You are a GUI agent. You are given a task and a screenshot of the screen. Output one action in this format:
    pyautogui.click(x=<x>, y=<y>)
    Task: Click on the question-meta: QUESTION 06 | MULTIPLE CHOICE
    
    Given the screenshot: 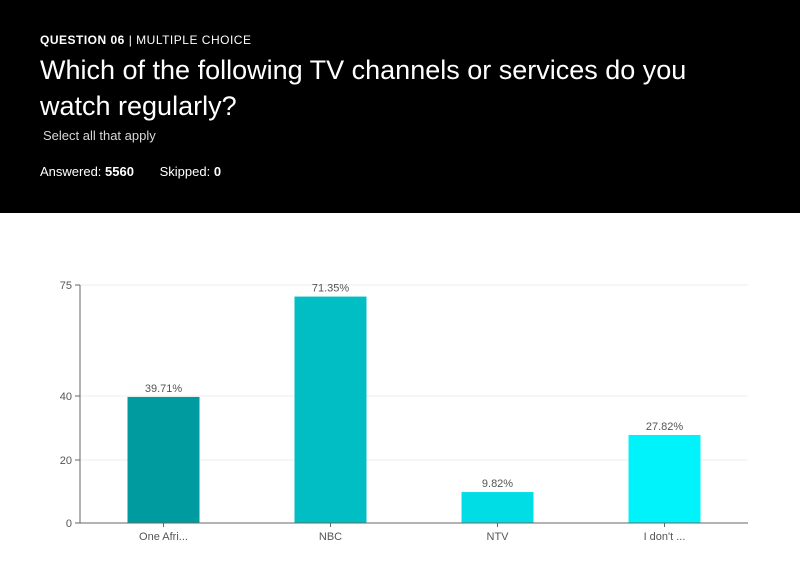 What is the action you would take?
    pyautogui.click(x=145, y=40)
    